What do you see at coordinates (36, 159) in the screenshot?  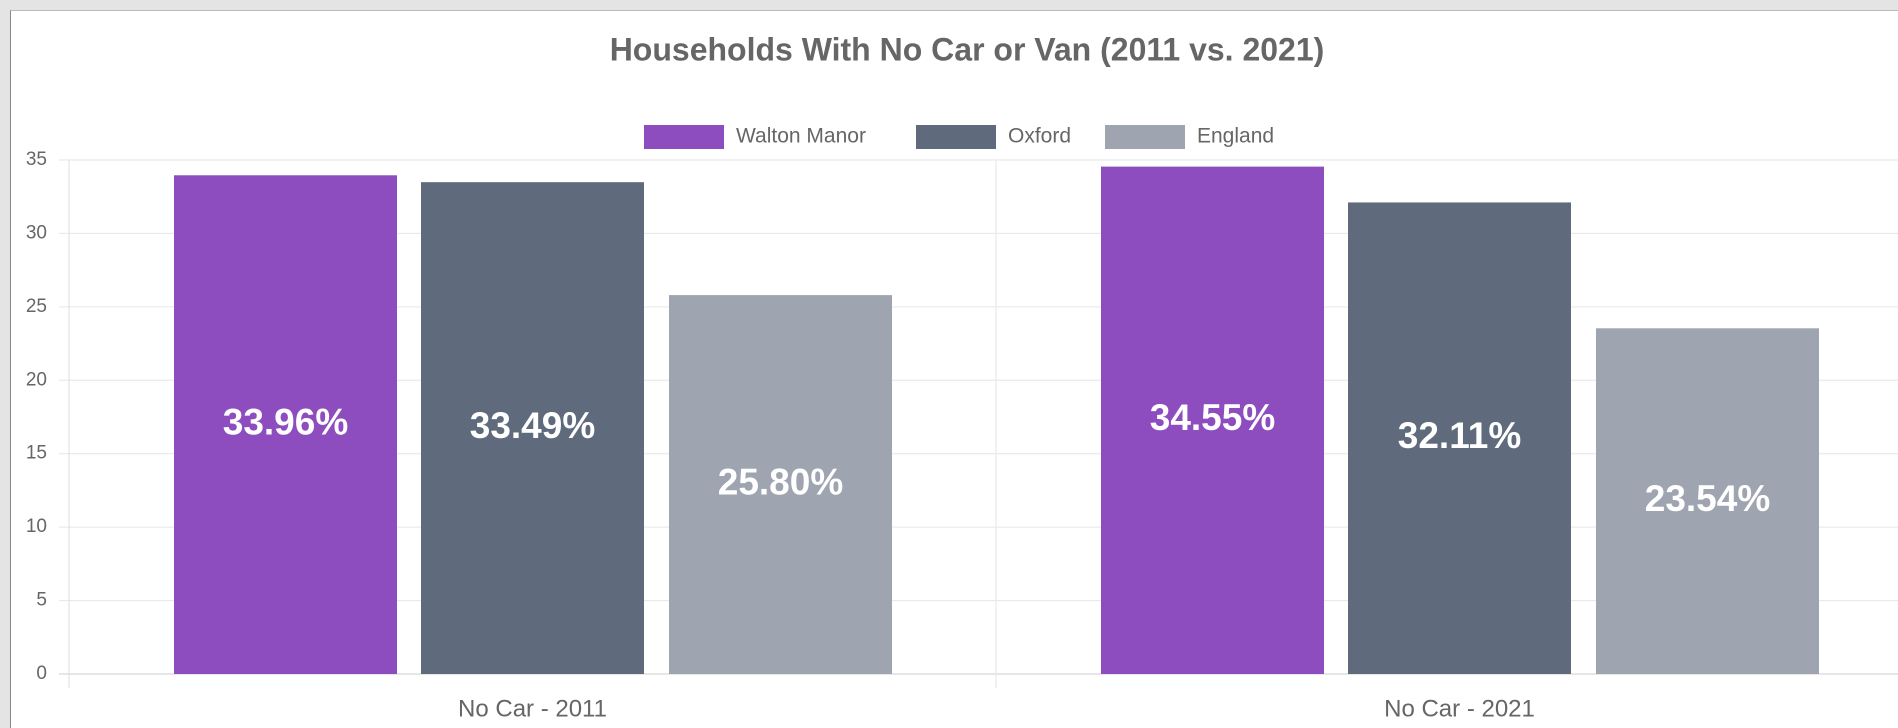 I see `y-tick-label: 35` at bounding box center [36, 159].